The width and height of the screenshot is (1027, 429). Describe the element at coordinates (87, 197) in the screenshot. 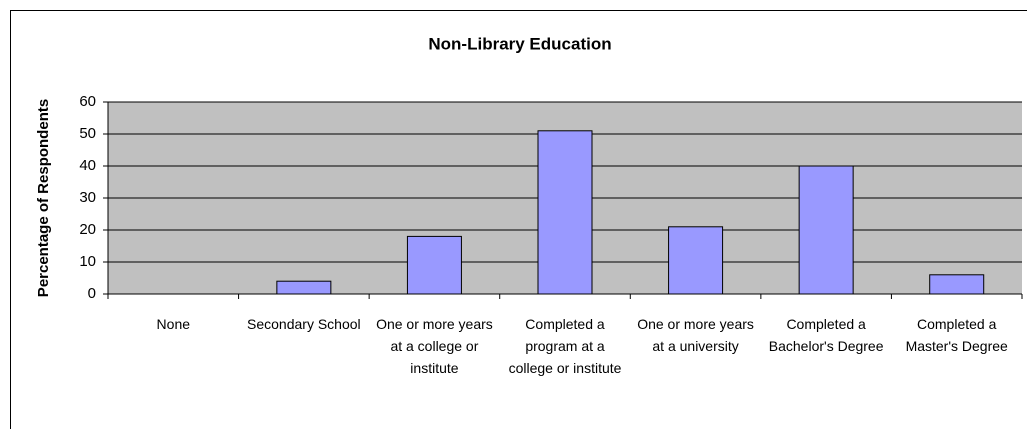

I see `y-tick-label: 30` at that location.